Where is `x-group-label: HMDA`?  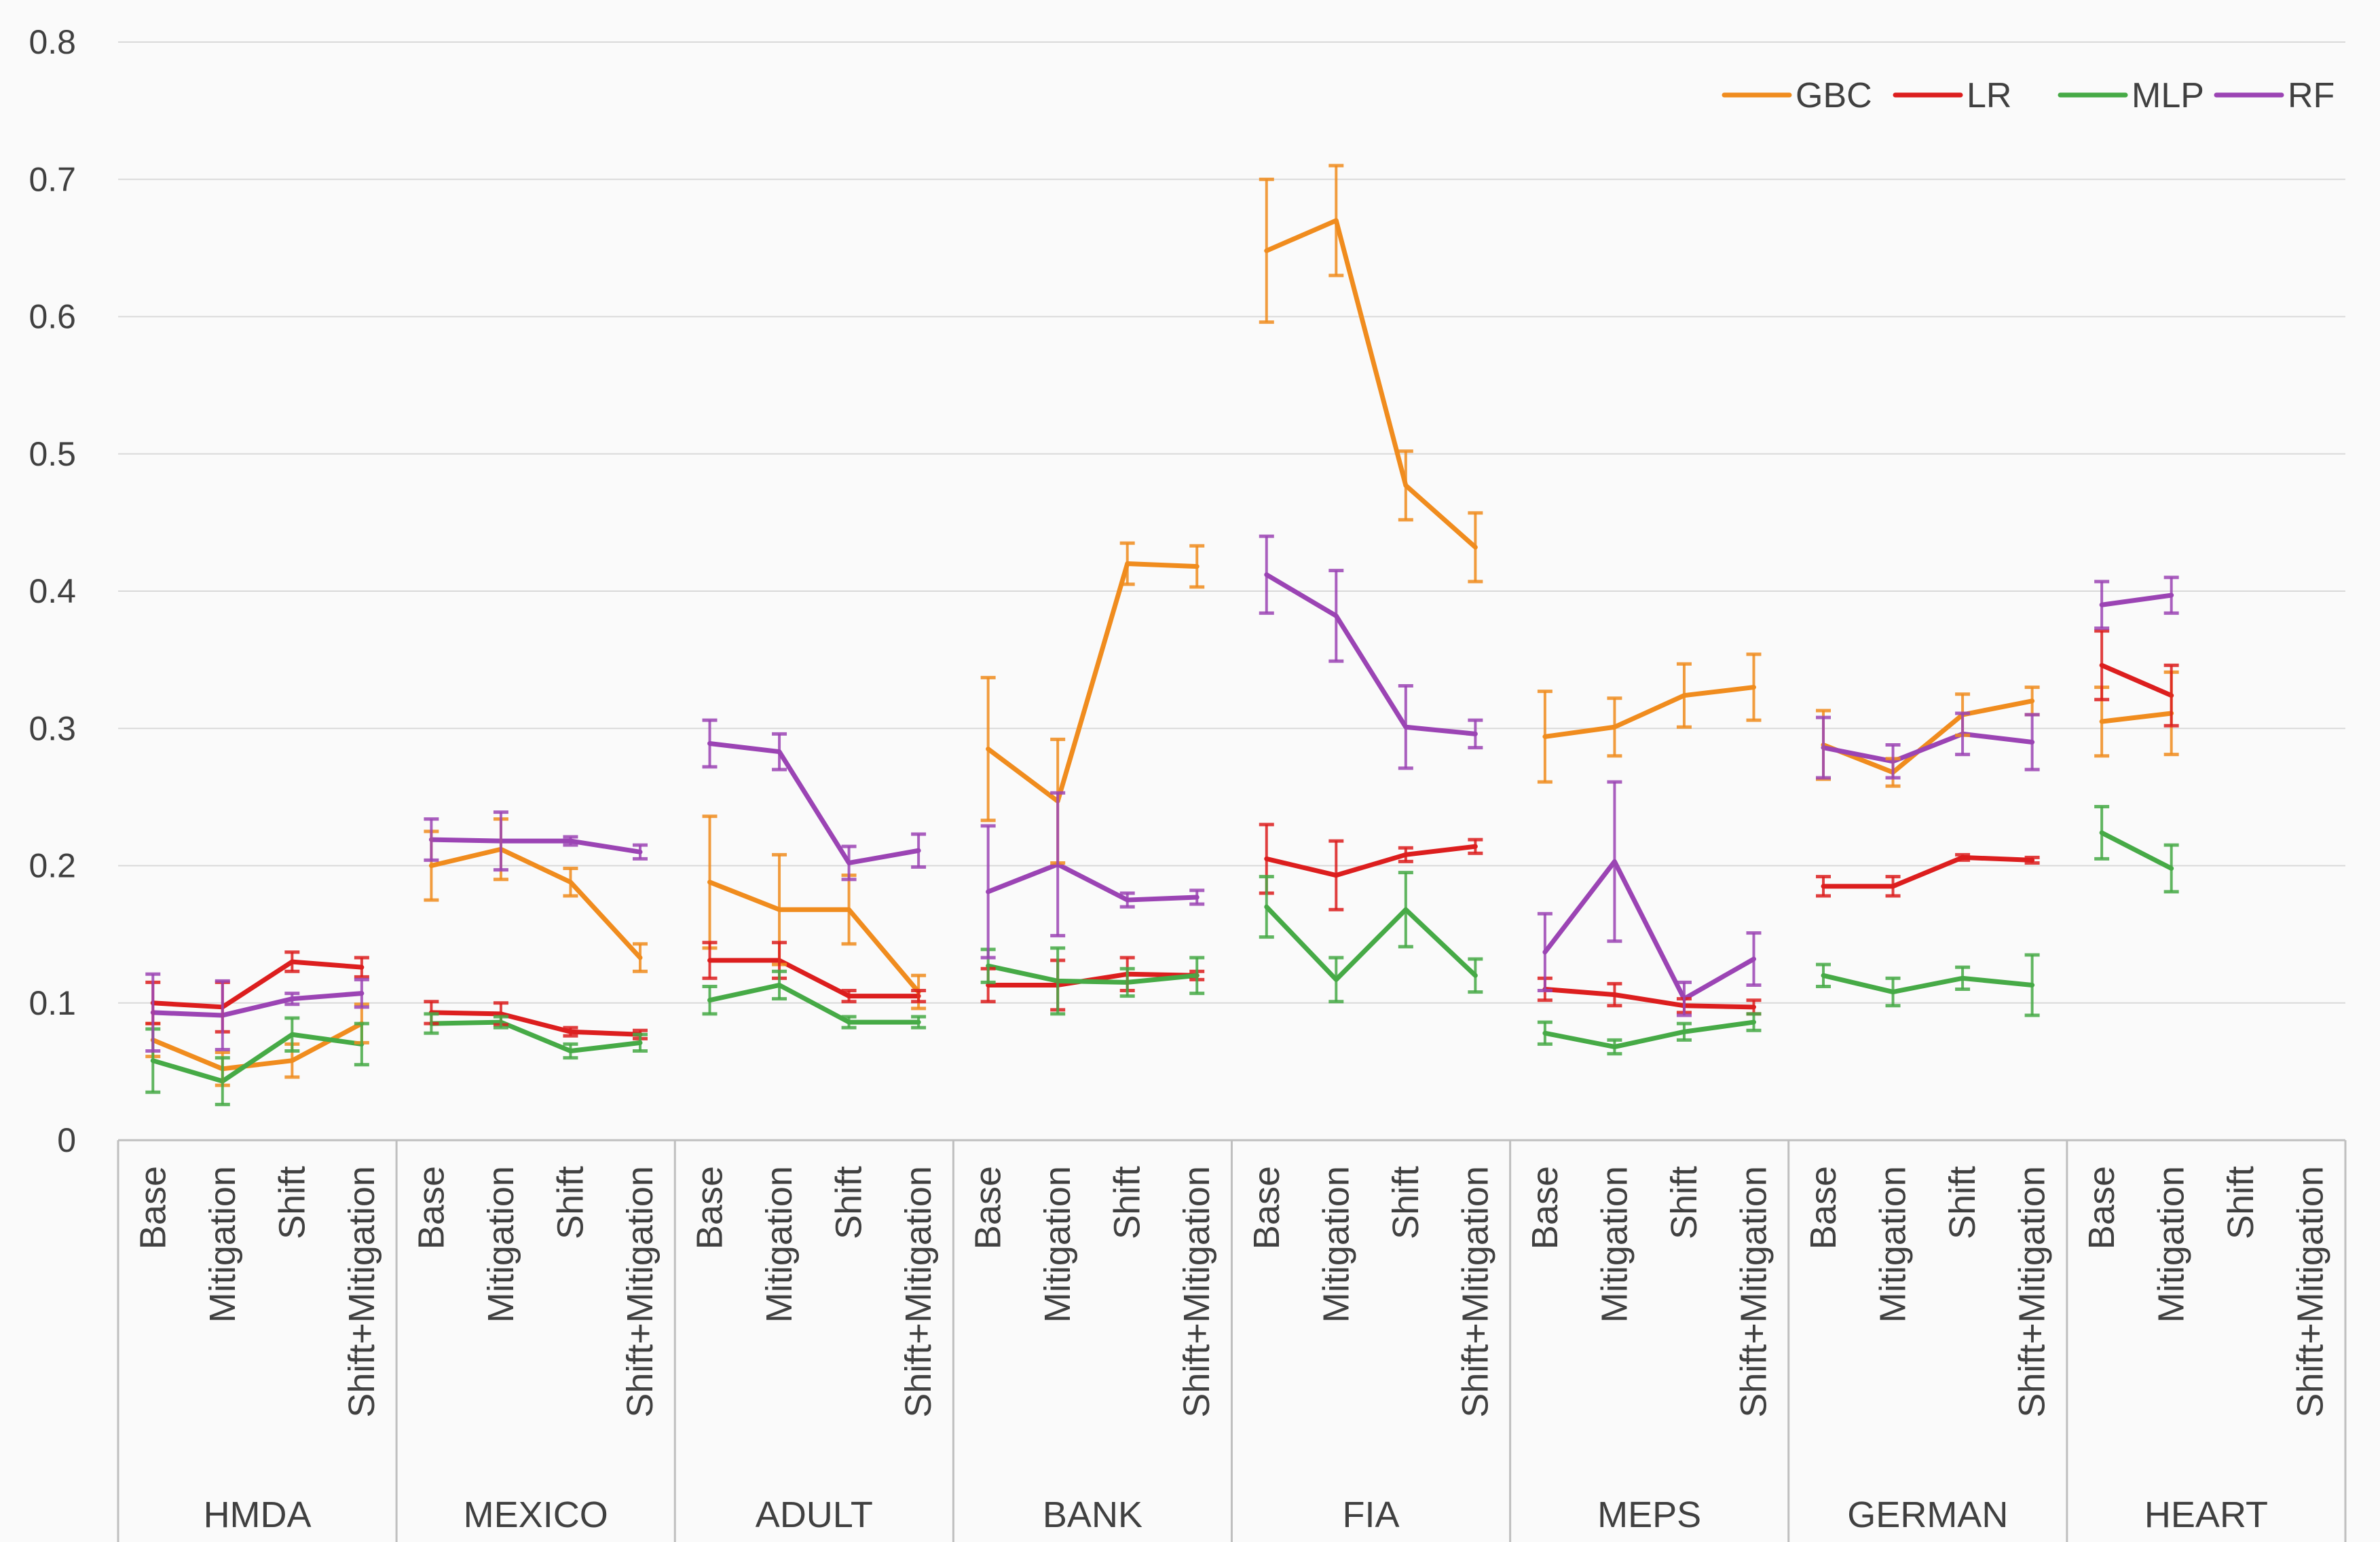
x-group-label: HMDA is located at coordinates (258, 1514).